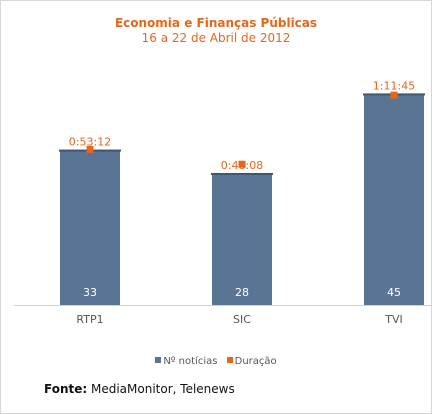 This screenshot has height=414, width=432. What do you see at coordinates (393, 319) in the screenshot?
I see `category-label: TVI` at bounding box center [393, 319].